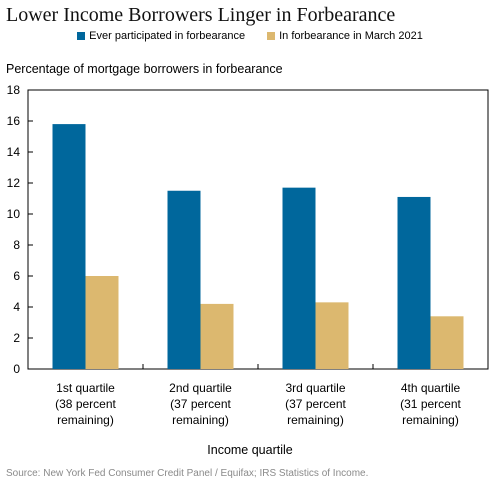 This screenshot has width=500, height=488. I want to click on legend-label-march: In forbearance in March 2021, so click(351, 36).